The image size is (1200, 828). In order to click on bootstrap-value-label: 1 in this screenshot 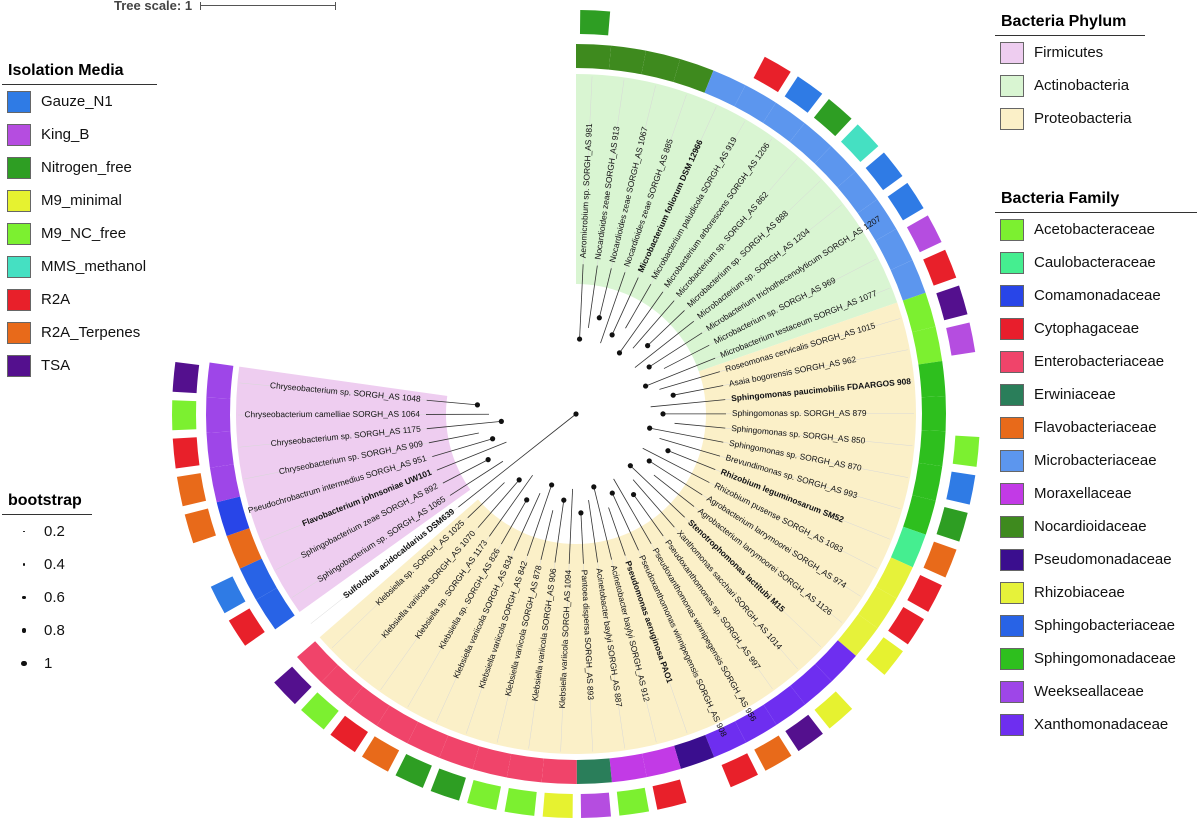, I will do `click(48, 663)`.